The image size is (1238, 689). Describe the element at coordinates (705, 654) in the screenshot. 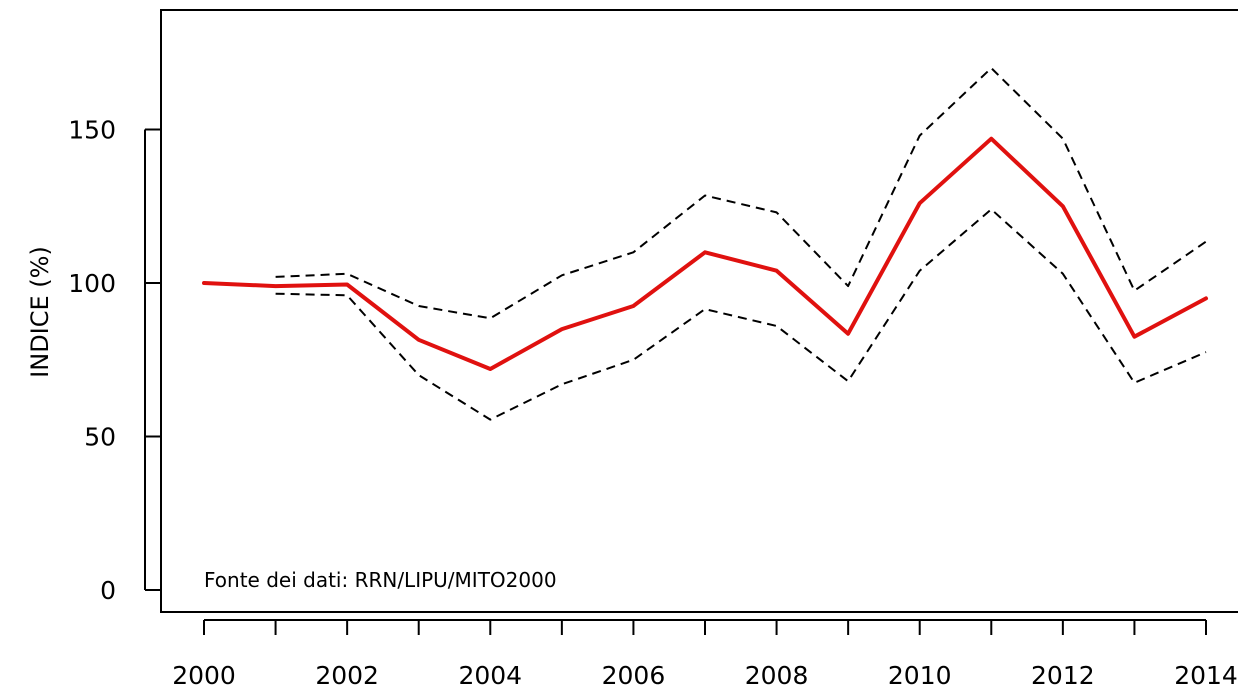

I see `x-axis: 2000 2002 2004 2006 2008 2010 2012 2014` at that location.